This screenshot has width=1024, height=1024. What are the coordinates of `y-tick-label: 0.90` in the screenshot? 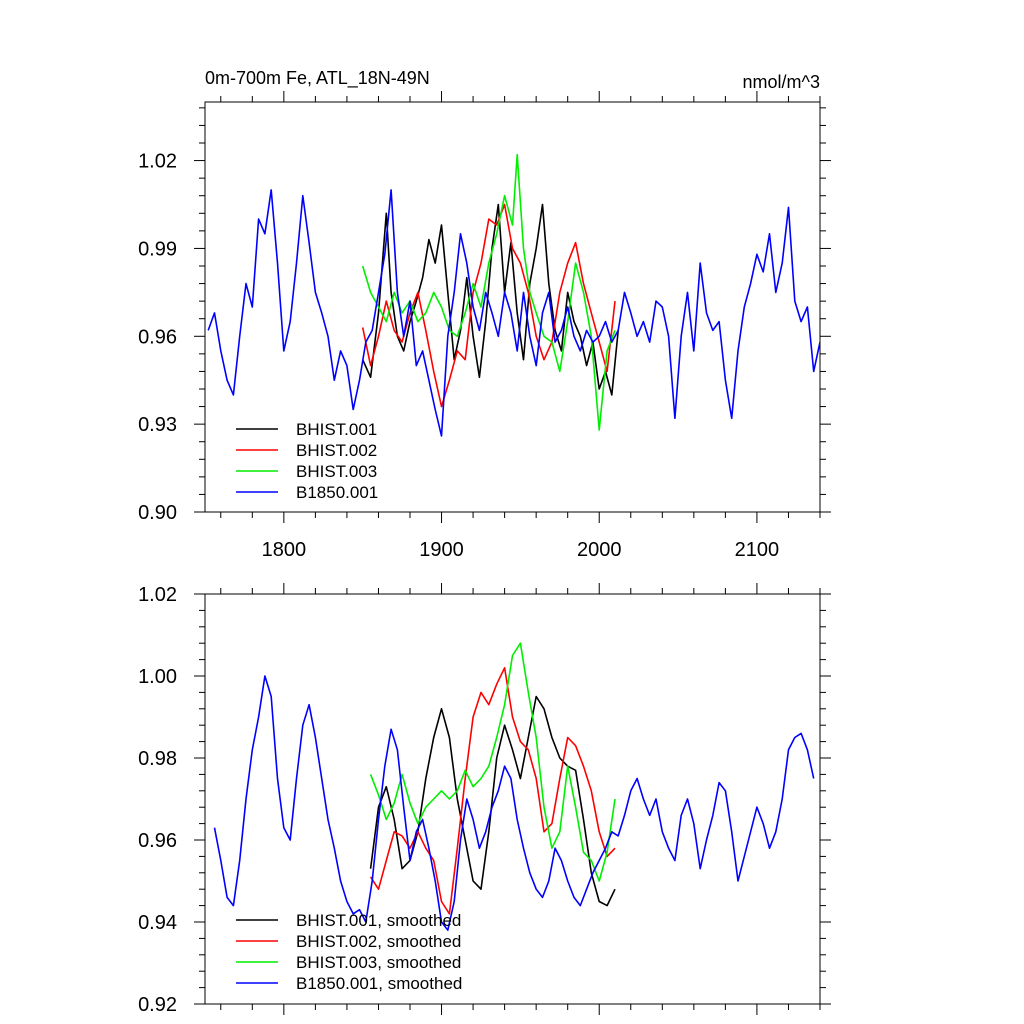 It's located at (157, 513).